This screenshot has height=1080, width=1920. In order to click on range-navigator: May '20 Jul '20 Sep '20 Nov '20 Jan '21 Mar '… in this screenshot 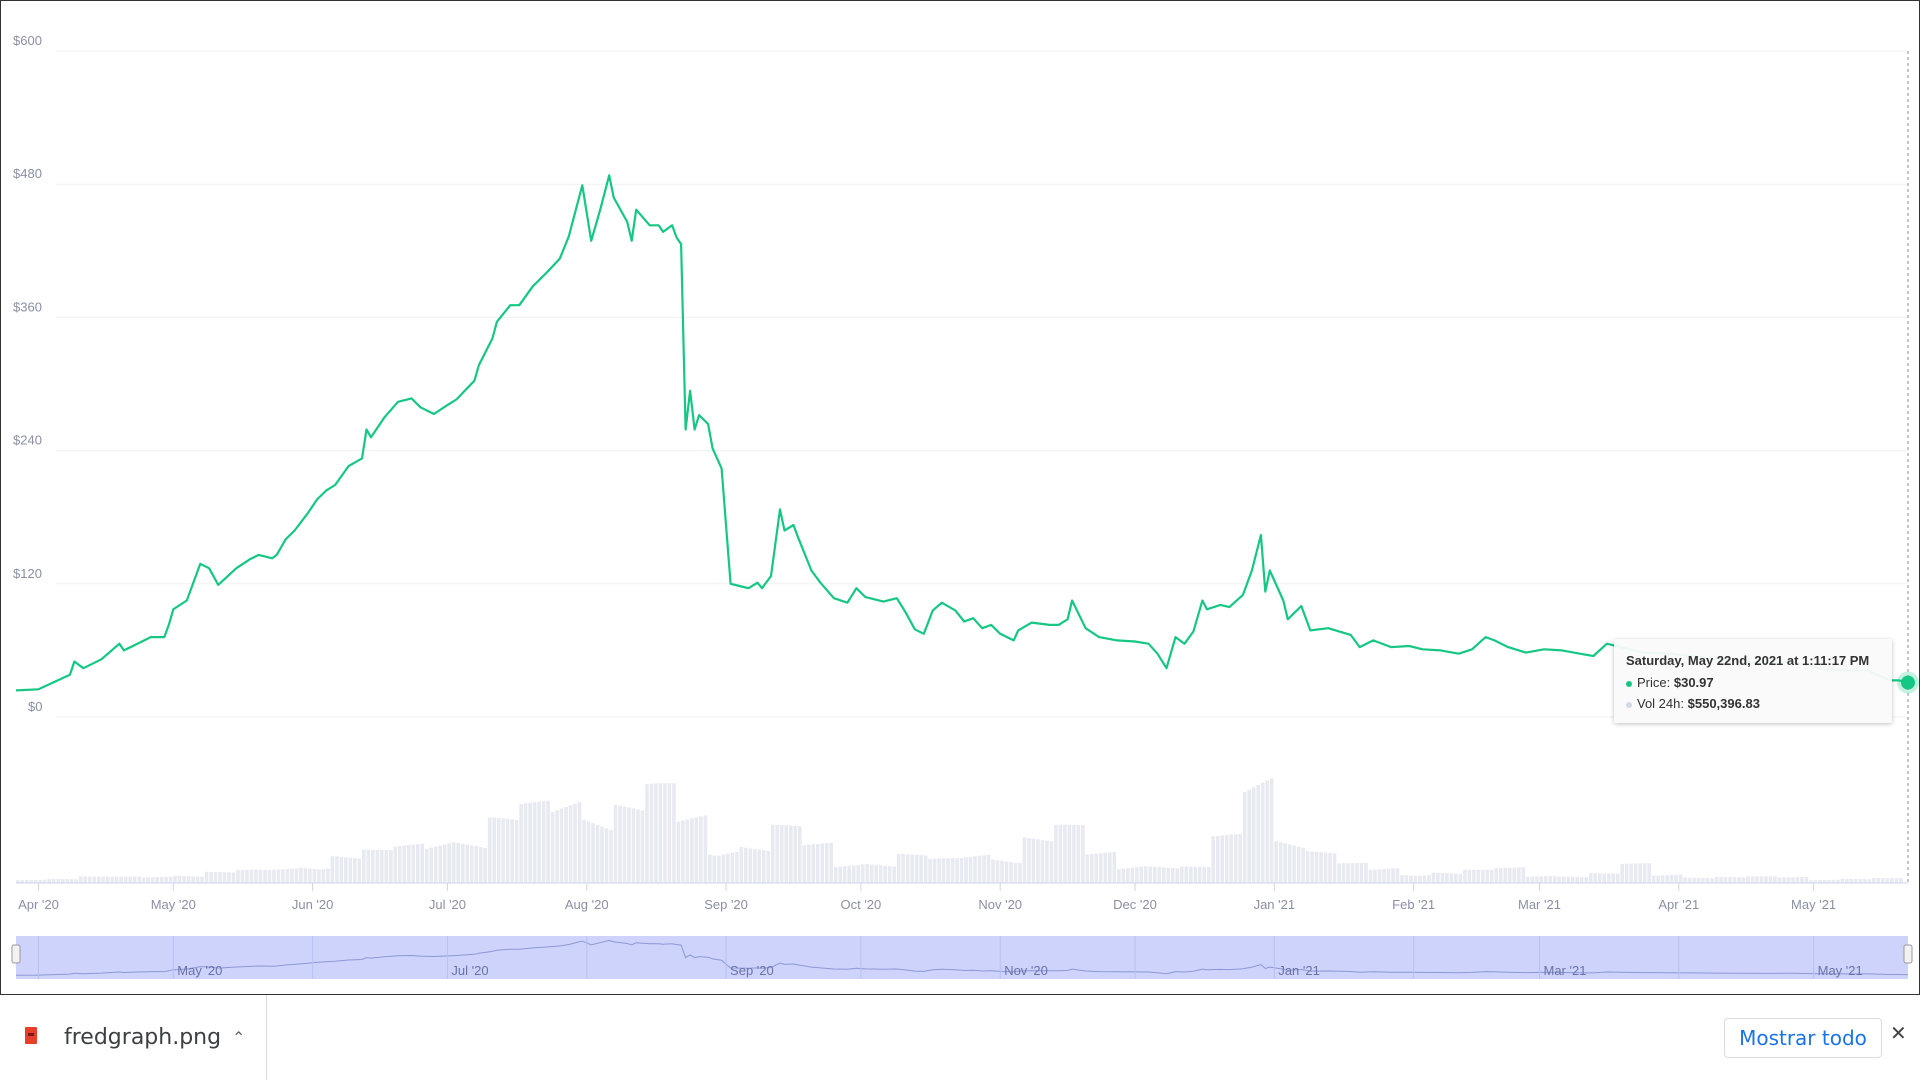, I will do `click(962, 957)`.